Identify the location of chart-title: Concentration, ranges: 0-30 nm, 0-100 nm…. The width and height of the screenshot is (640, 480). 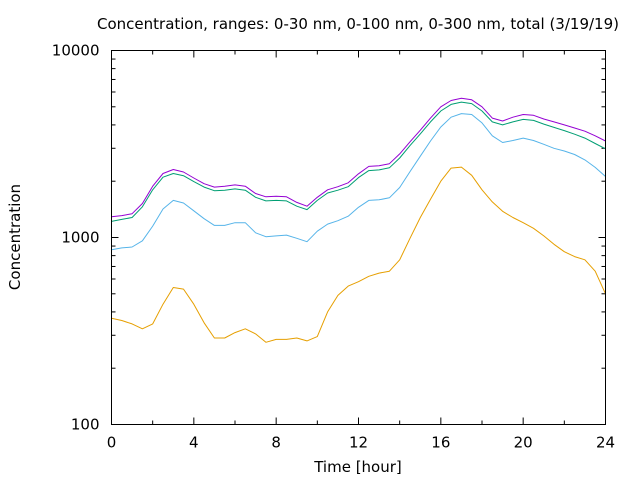
(358, 24).